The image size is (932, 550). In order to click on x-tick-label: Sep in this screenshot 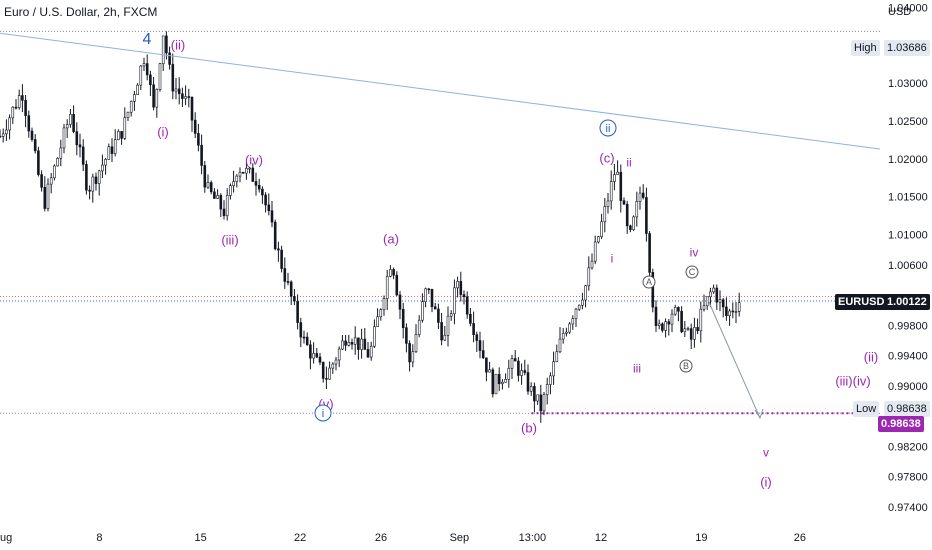, I will do `click(460, 538)`.